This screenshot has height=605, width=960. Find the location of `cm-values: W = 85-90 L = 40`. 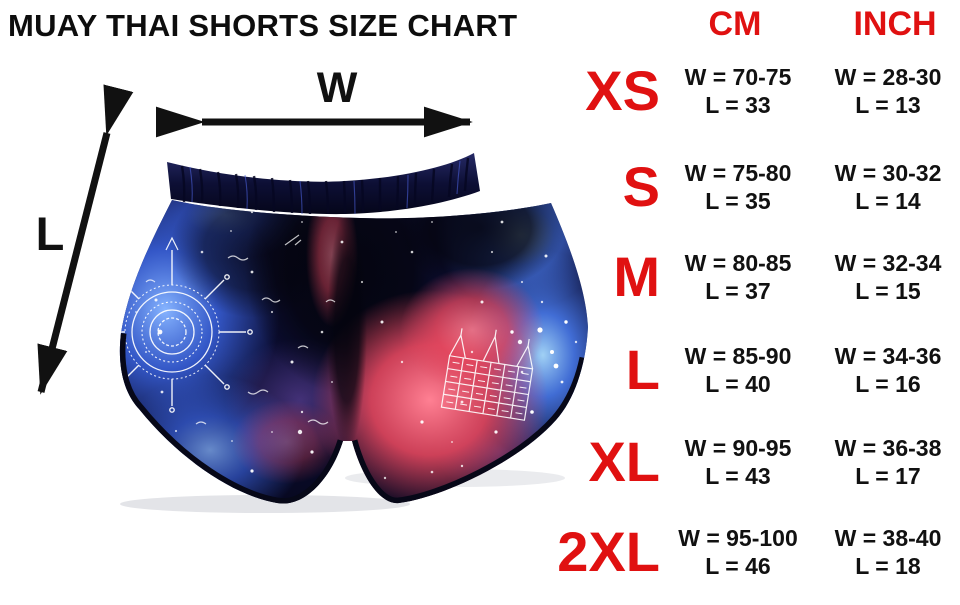

cm-values: W = 85-90 L = 40 is located at coordinates (738, 370).